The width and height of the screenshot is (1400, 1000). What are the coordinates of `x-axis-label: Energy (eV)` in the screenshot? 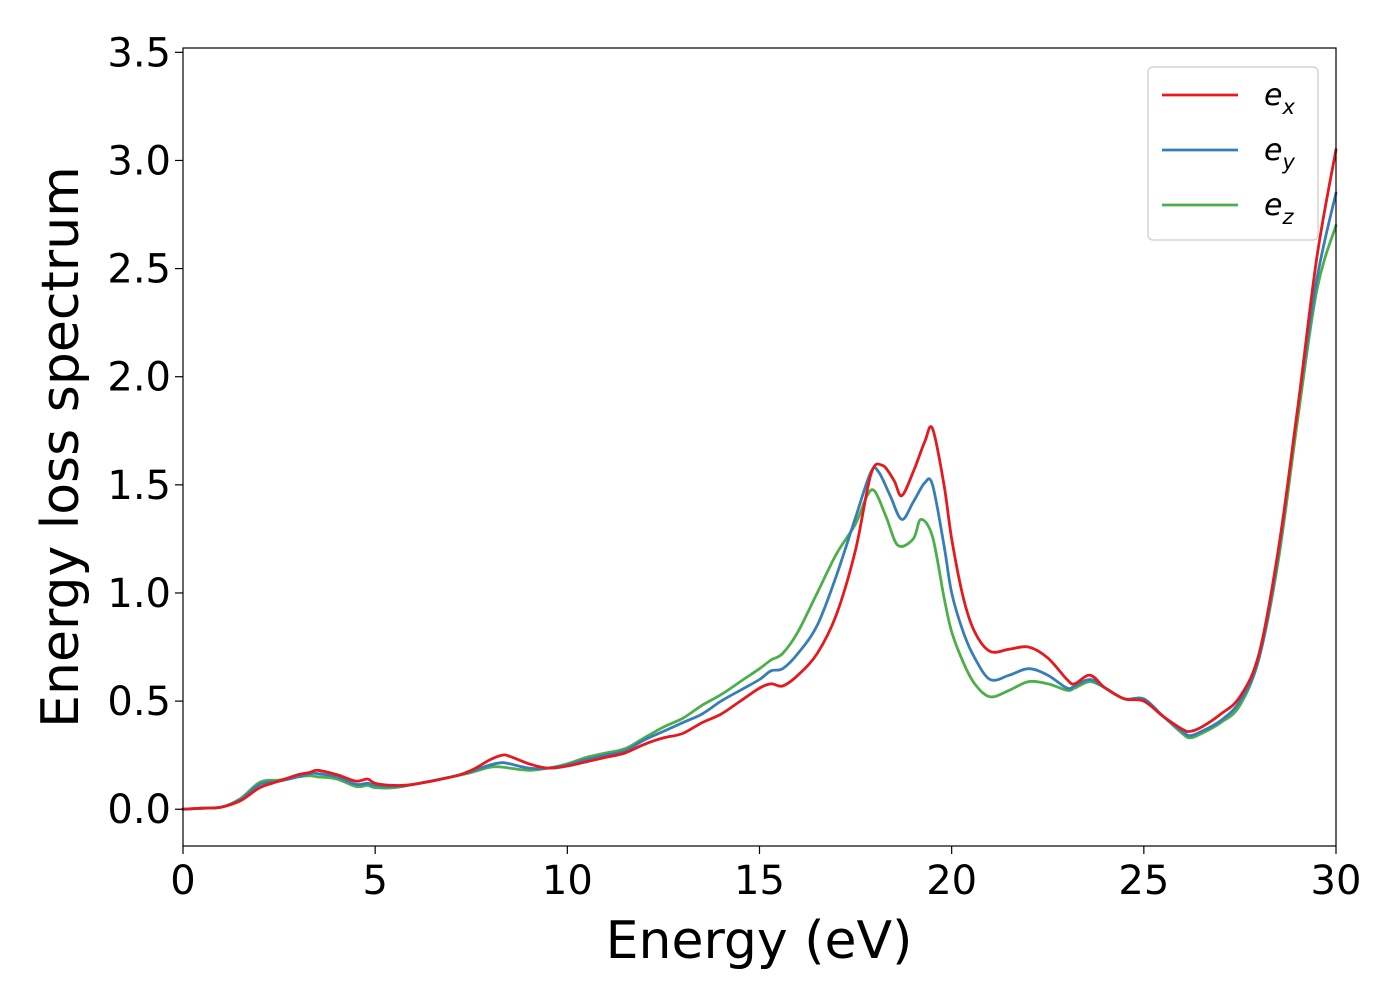 It's located at (759, 941).